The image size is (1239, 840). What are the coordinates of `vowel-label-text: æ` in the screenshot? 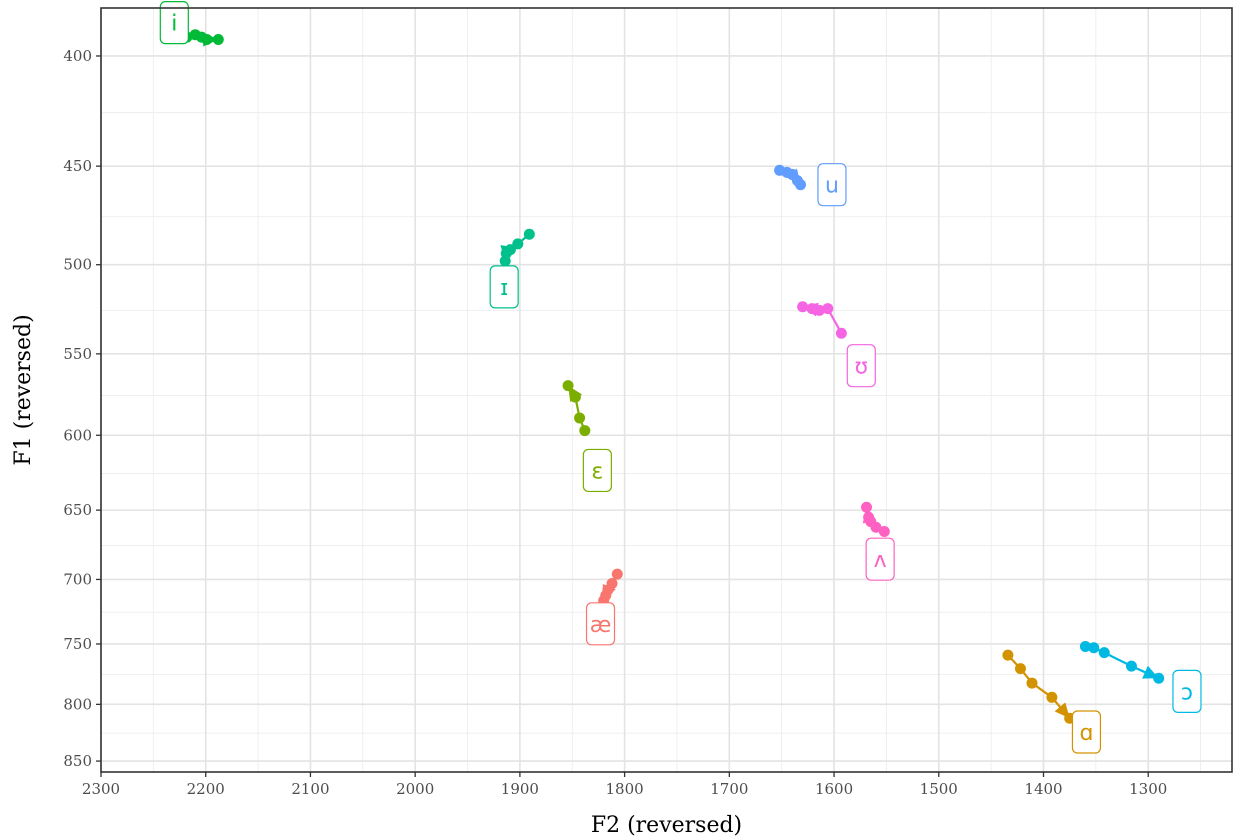 It's located at (601, 625).